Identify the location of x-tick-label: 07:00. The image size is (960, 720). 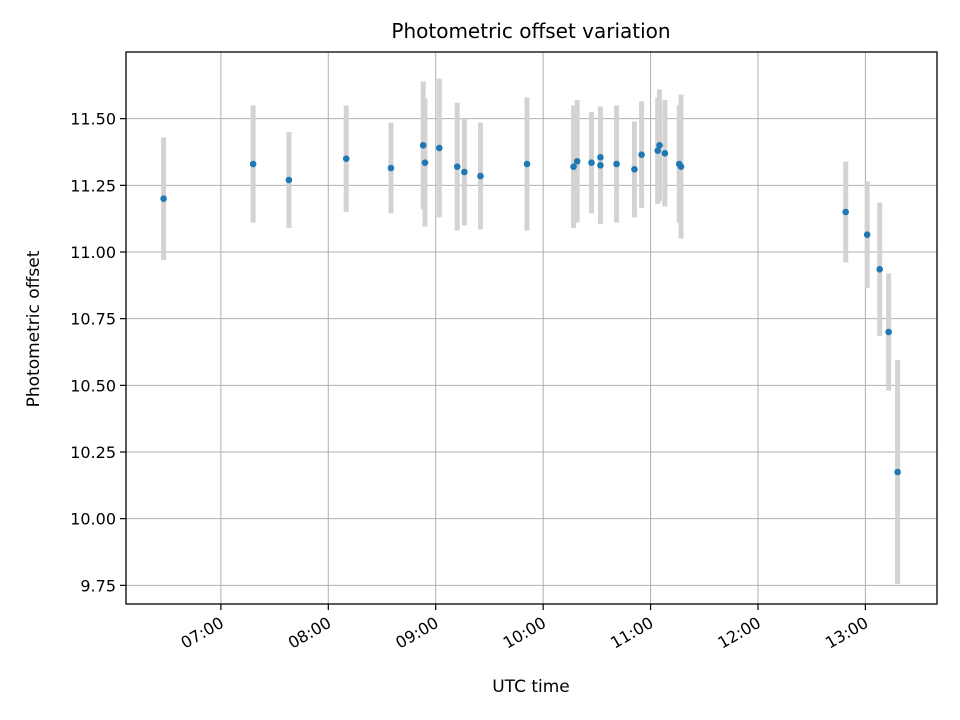
(201, 633).